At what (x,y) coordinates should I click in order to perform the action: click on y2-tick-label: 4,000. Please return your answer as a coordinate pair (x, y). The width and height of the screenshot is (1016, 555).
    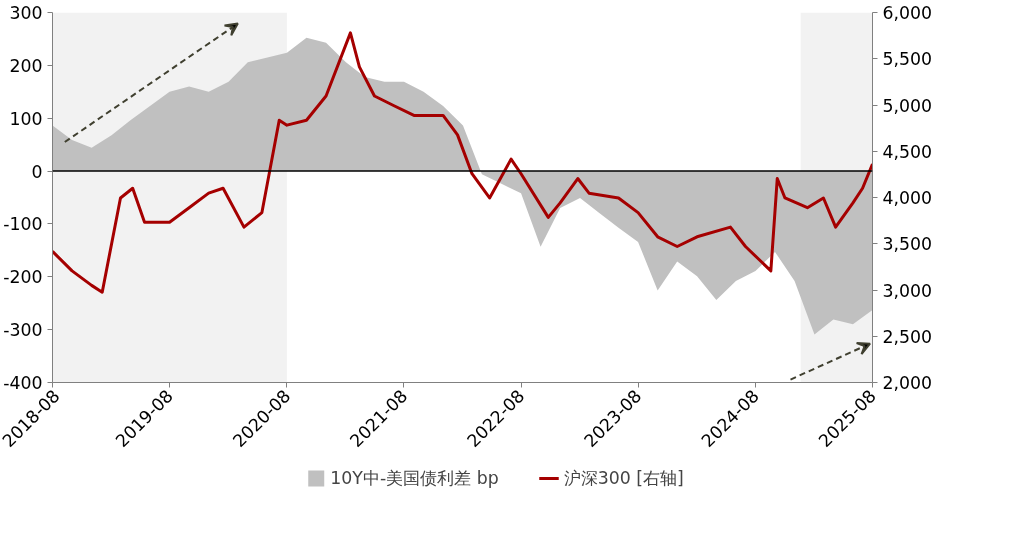
    Looking at the image, I should click on (907, 198).